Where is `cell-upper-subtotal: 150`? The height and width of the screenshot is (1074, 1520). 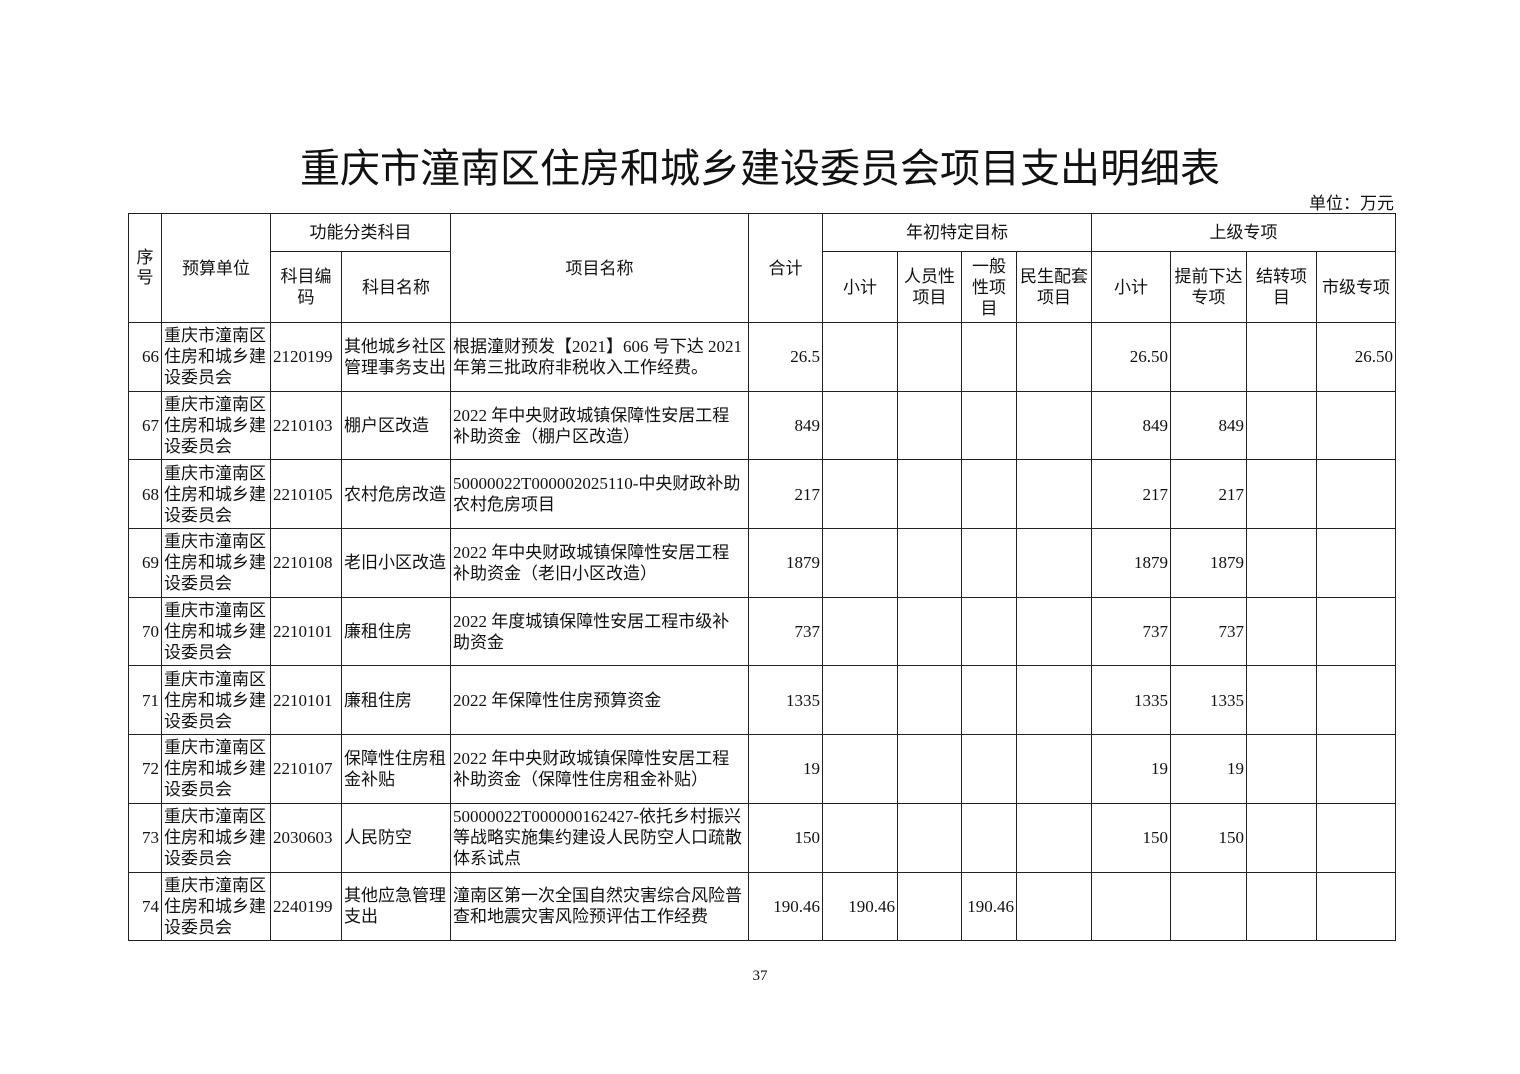
cell-upper-subtotal: 150 is located at coordinates (1131, 837).